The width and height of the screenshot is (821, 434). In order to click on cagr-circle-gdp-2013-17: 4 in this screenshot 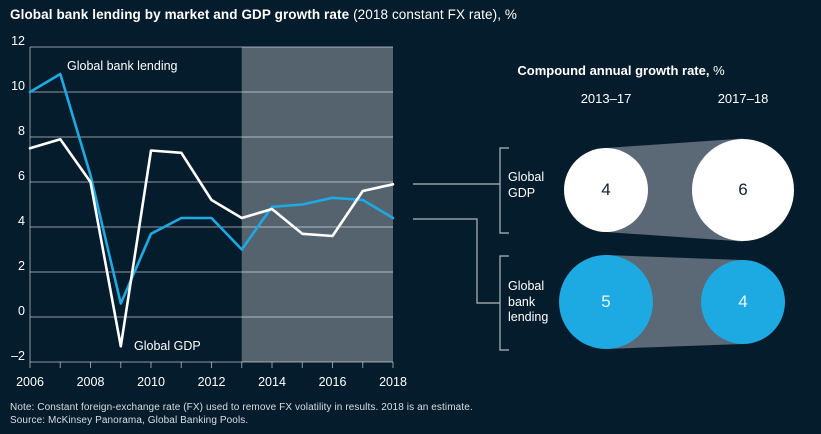, I will do `click(606, 190)`.